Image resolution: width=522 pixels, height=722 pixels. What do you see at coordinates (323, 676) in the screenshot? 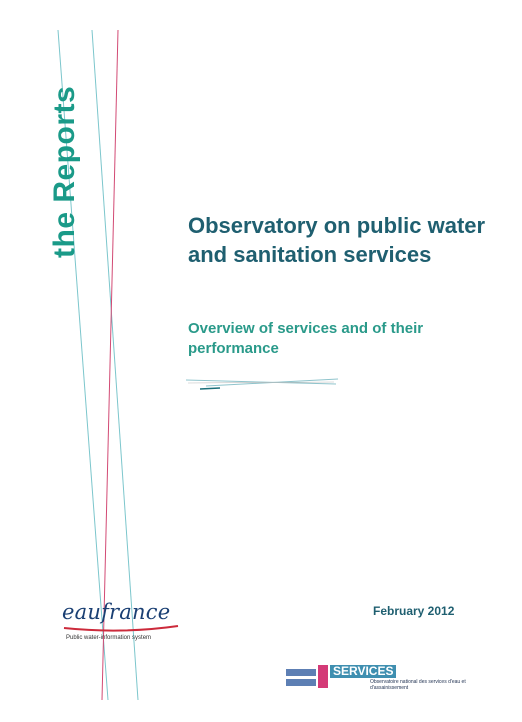
I see `logo-accent` at bounding box center [323, 676].